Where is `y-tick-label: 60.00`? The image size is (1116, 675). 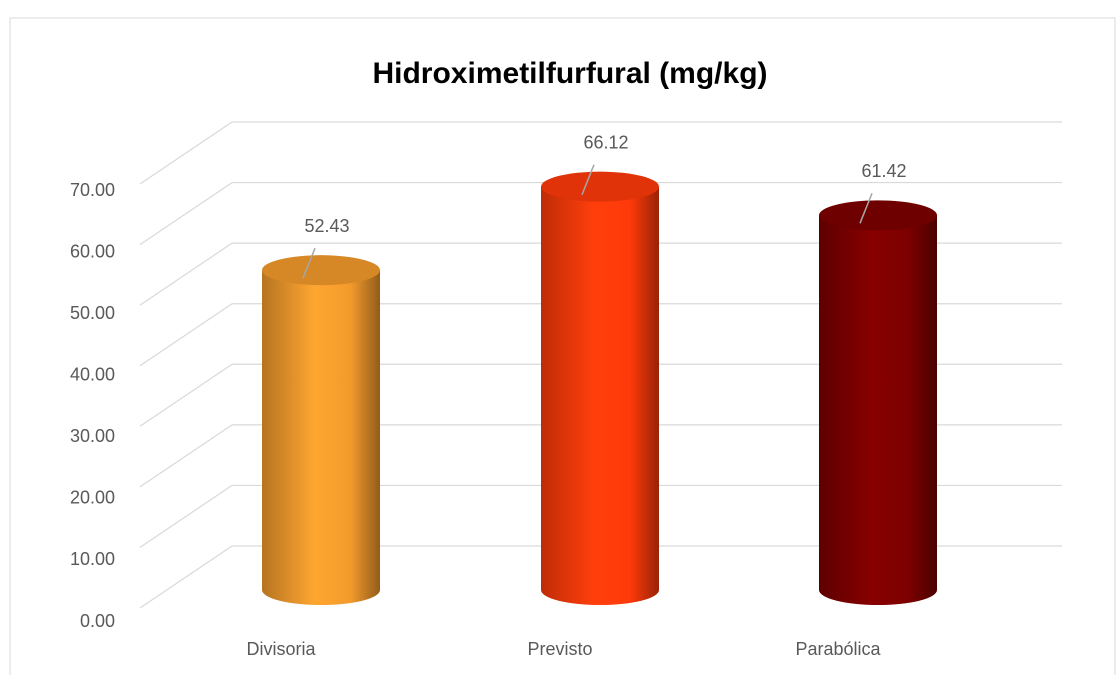 y-tick-label: 60.00 is located at coordinates (92, 251).